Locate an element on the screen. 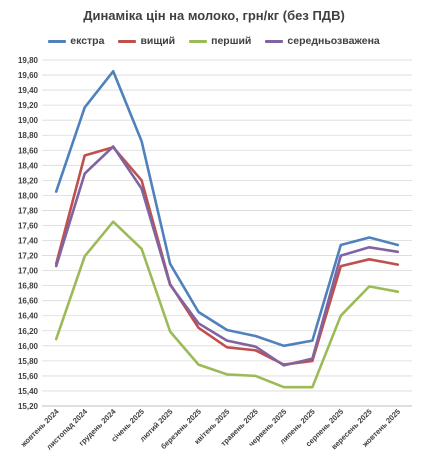 The width and height of the screenshot is (428, 461). y-tick-label: 18,60 is located at coordinates (28, 150).